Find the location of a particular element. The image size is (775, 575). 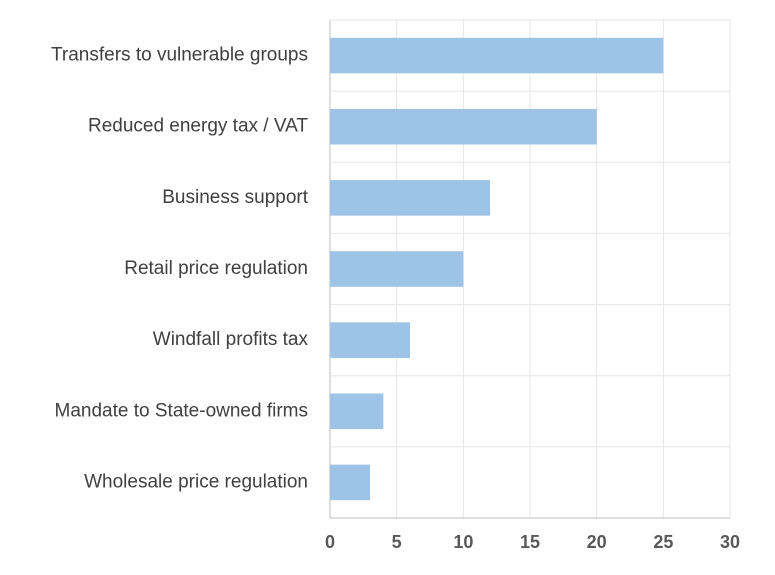

category-label: Retail price regulation is located at coordinates (216, 268).